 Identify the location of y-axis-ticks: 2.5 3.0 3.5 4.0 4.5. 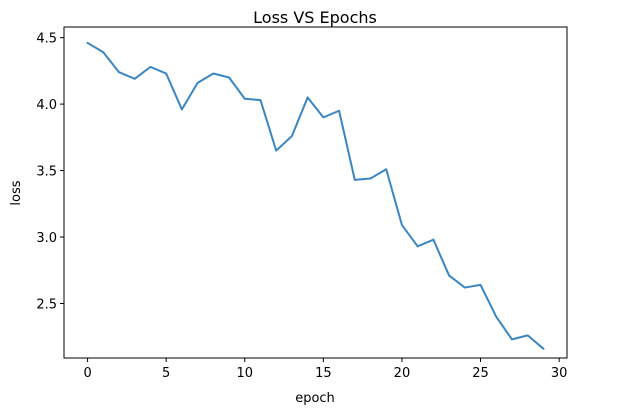
(50, 172).